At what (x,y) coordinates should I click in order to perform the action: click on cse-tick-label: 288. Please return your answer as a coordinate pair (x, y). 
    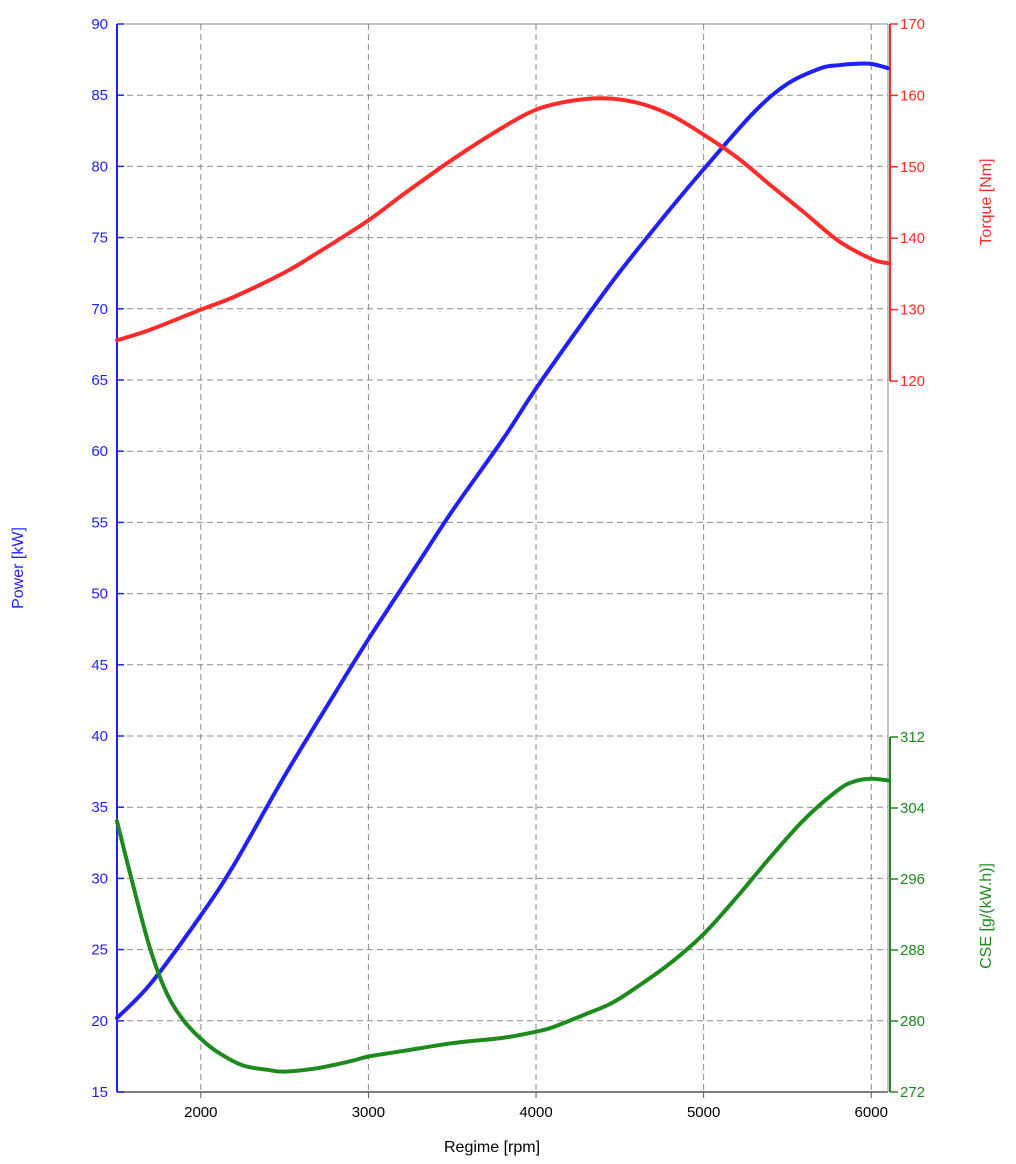
    Looking at the image, I should click on (912, 950).